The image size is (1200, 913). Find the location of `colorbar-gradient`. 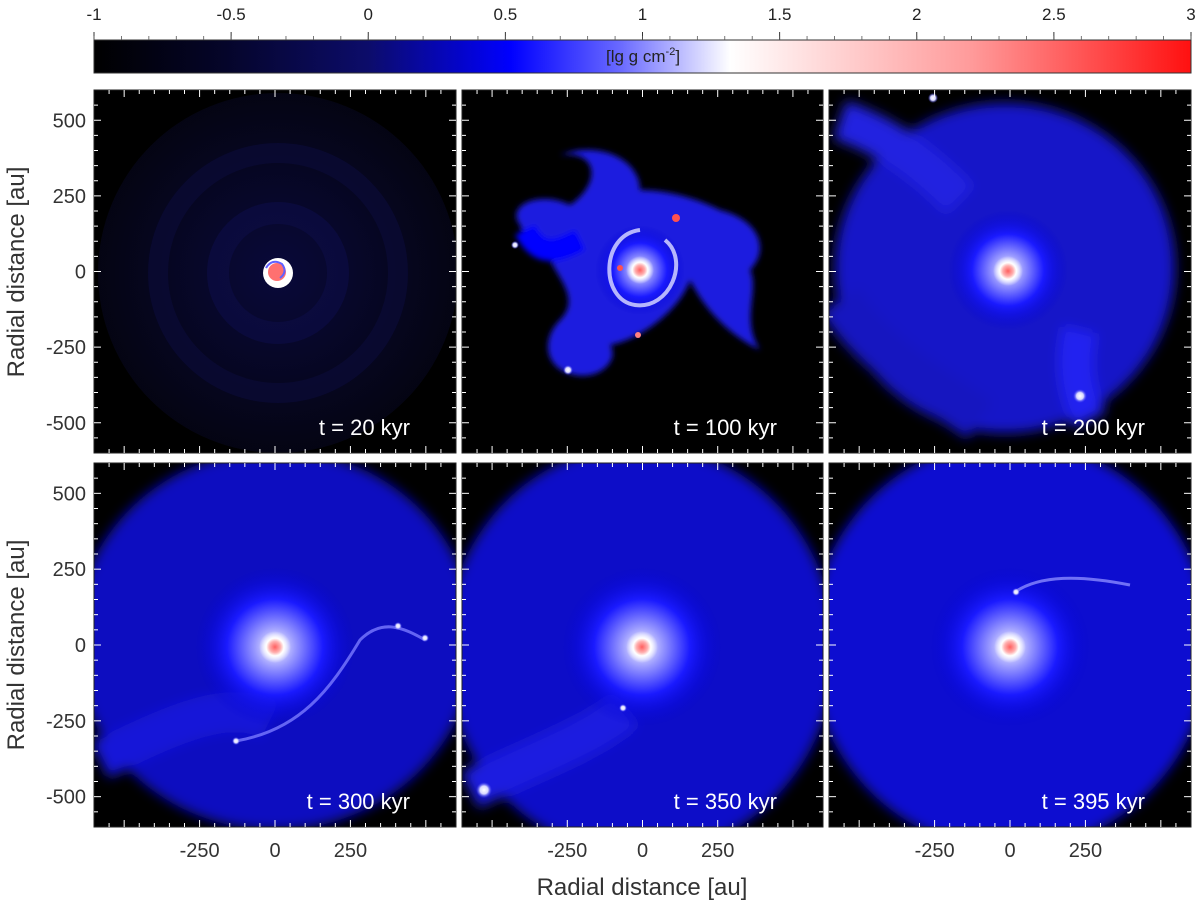

colorbar-gradient is located at coordinates (642, 56).